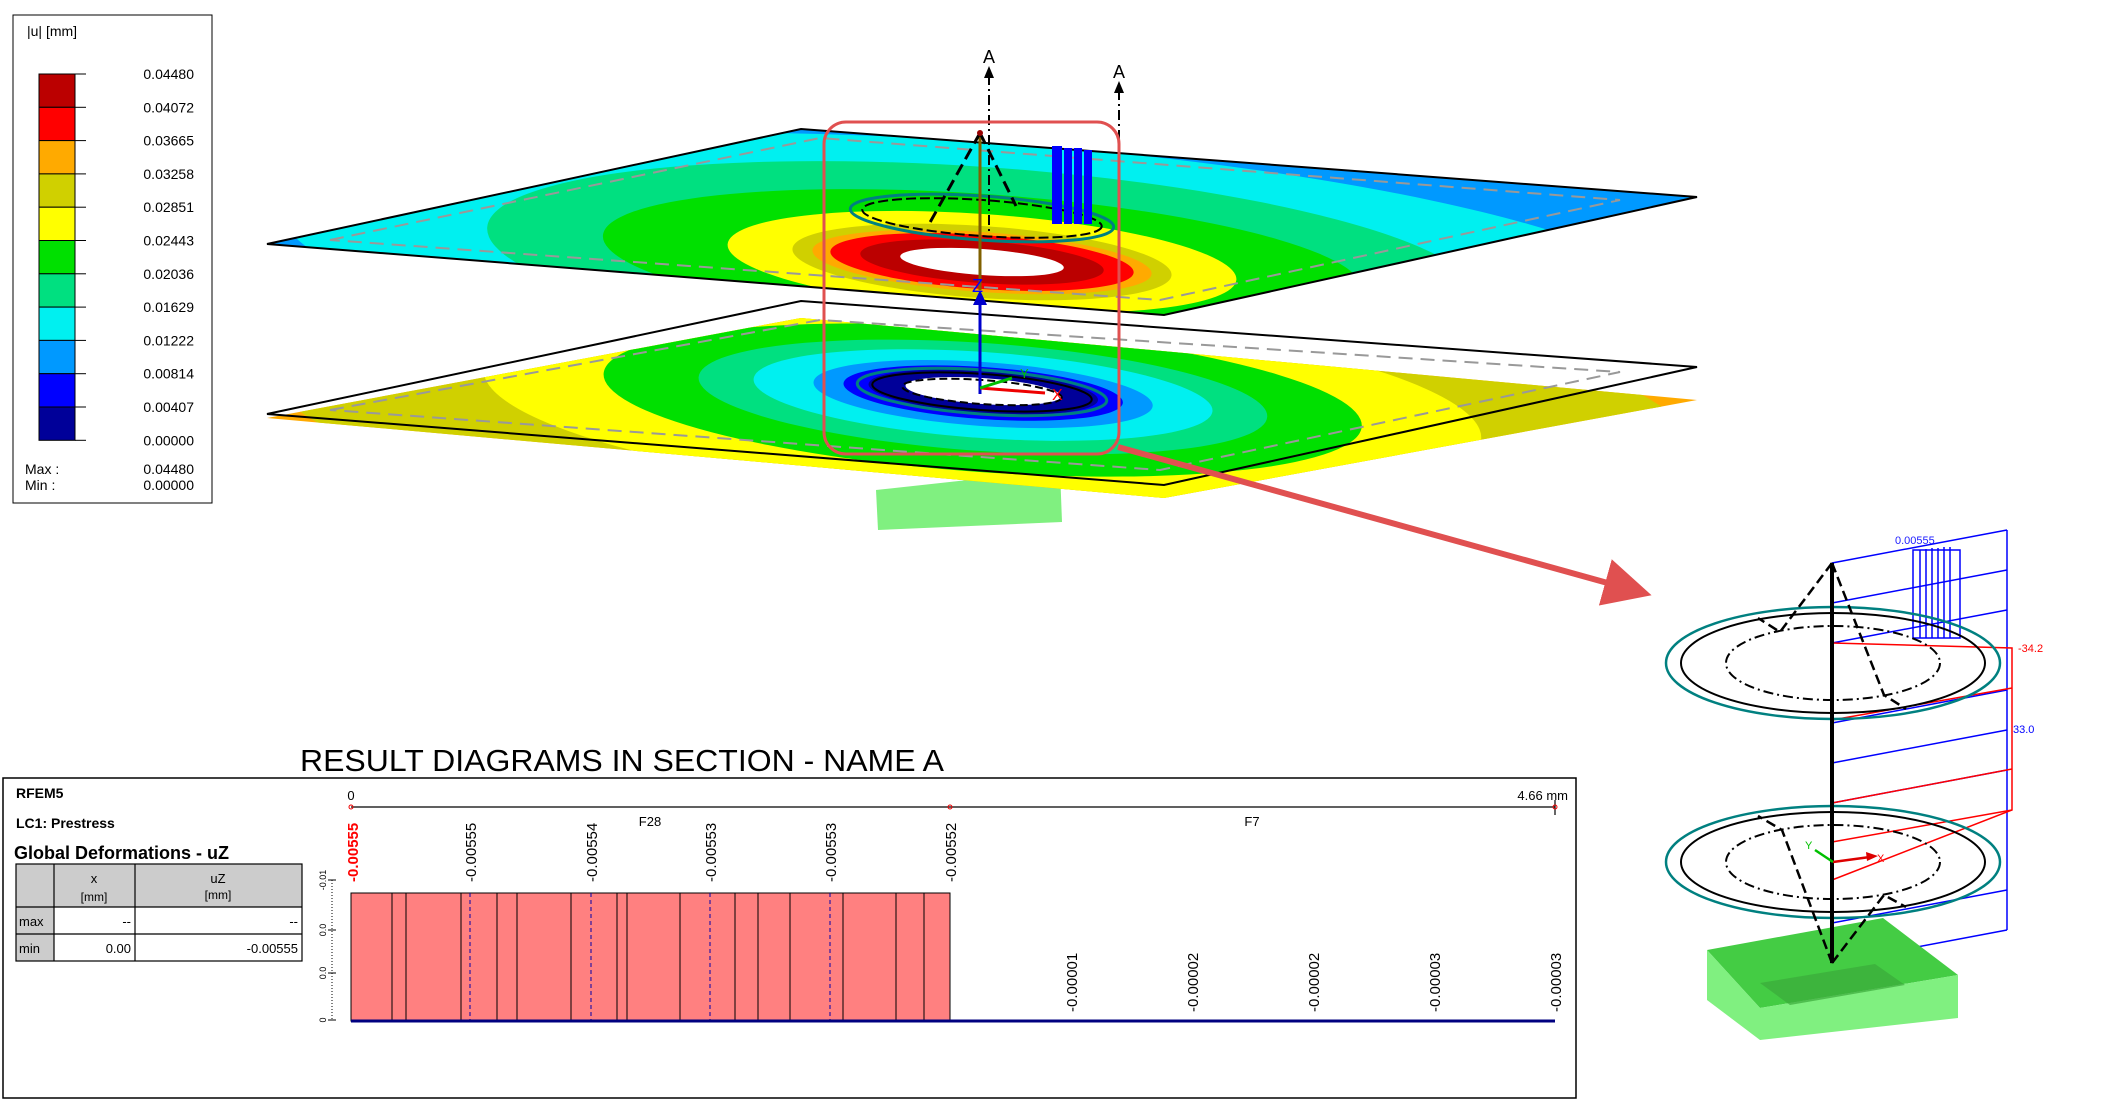 The width and height of the screenshot is (2105, 1101). What do you see at coordinates (951, 852) in the screenshot?
I see `value-label: -0.00552` at bounding box center [951, 852].